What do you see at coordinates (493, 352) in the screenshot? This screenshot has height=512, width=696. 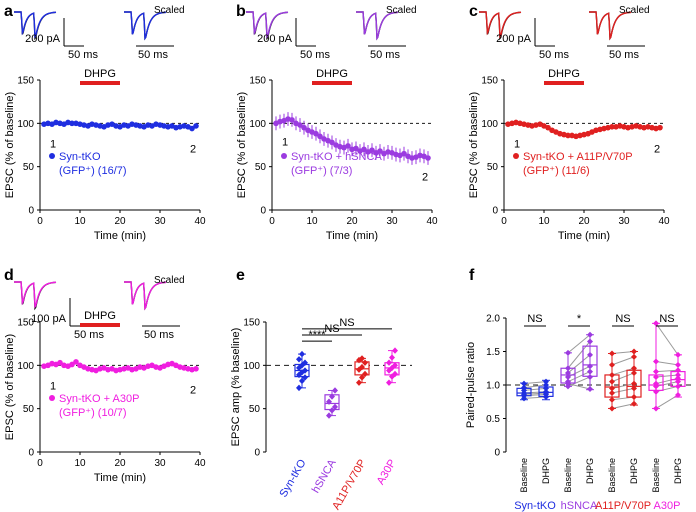 I see `y-tick-label-f-3: 1.5` at bounding box center [493, 352].